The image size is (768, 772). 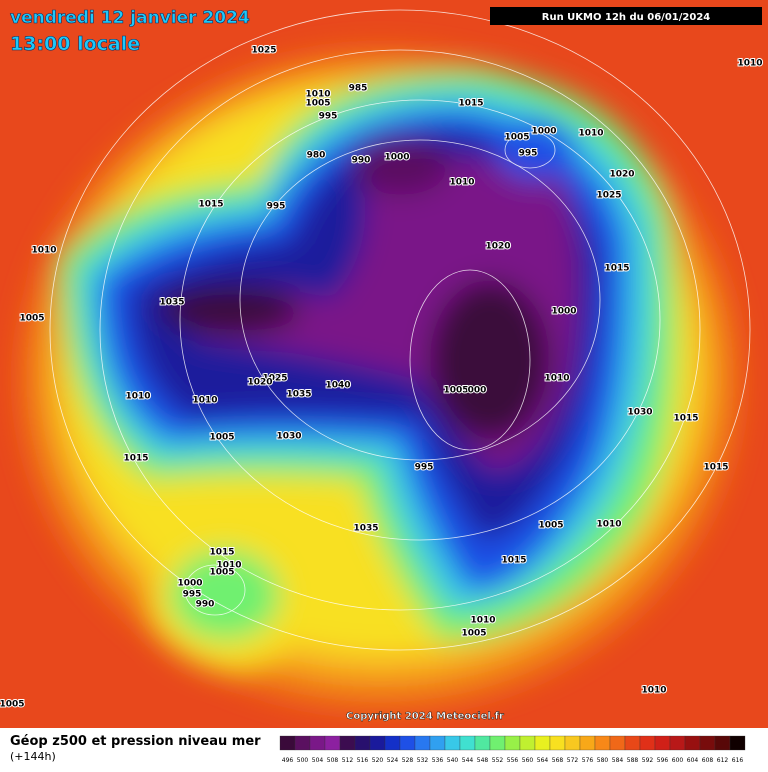 What do you see at coordinates (135, 741) in the screenshot?
I see `legend-title: Géop z500 et pression niveau mer` at bounding box center [135, 741].